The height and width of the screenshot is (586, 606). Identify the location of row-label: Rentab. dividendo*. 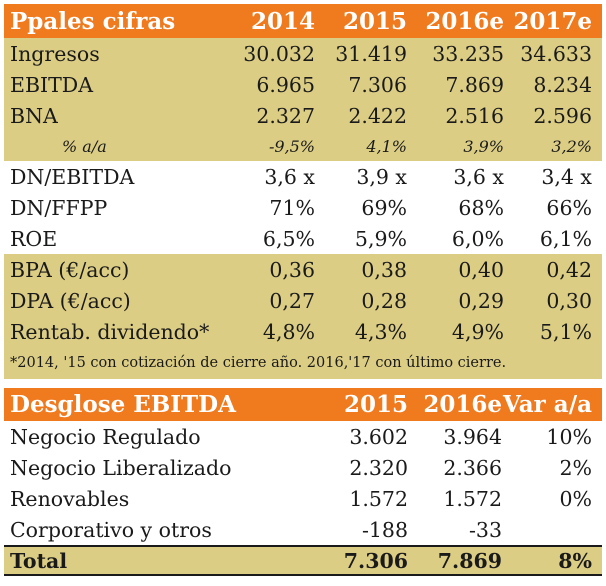
(110, 331).